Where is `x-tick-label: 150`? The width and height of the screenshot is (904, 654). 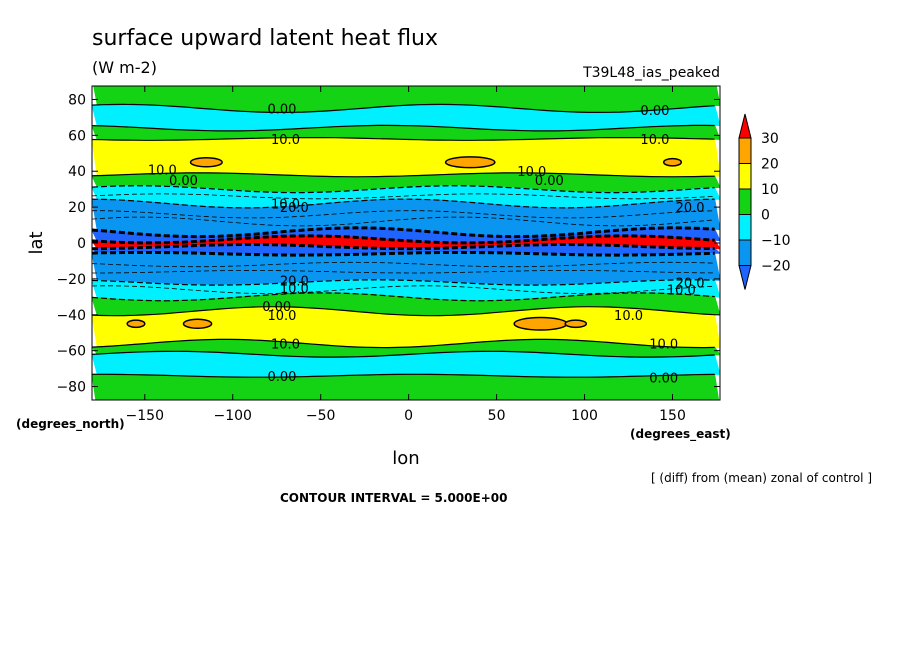 x-tick-label: 150 is located at coordinates (672, 416).